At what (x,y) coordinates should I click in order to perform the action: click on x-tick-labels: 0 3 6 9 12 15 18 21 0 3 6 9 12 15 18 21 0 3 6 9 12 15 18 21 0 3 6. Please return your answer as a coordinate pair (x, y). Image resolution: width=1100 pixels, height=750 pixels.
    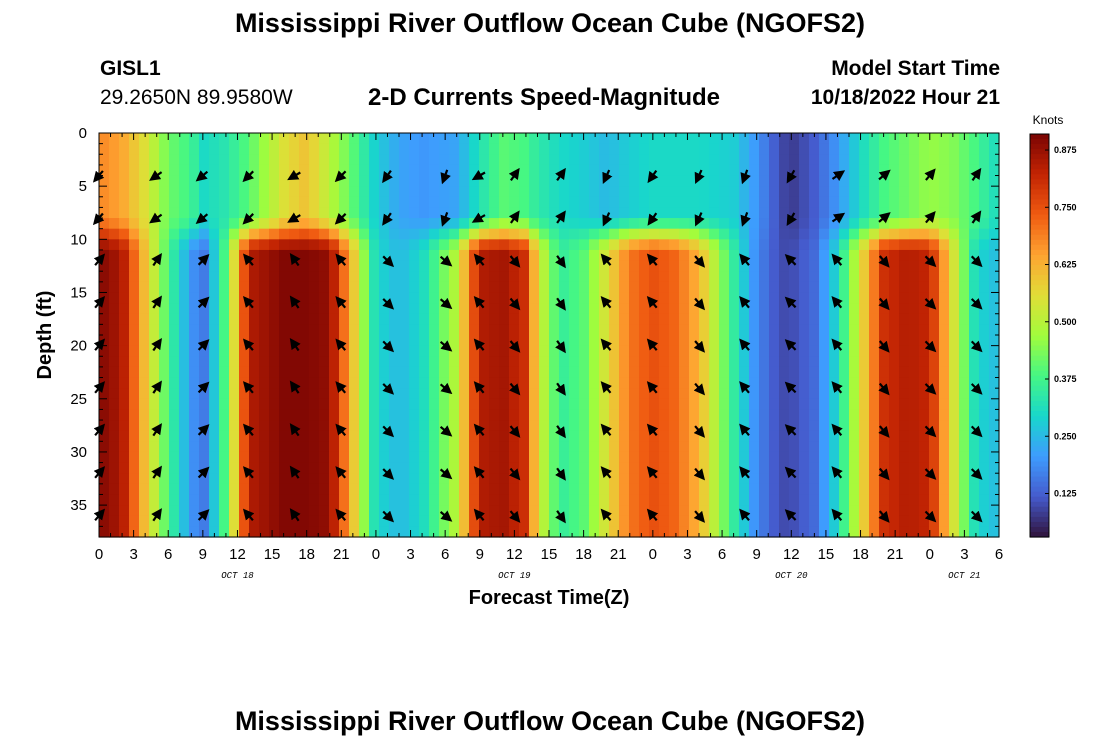
    Looking at the image, I should click on (549, 554).